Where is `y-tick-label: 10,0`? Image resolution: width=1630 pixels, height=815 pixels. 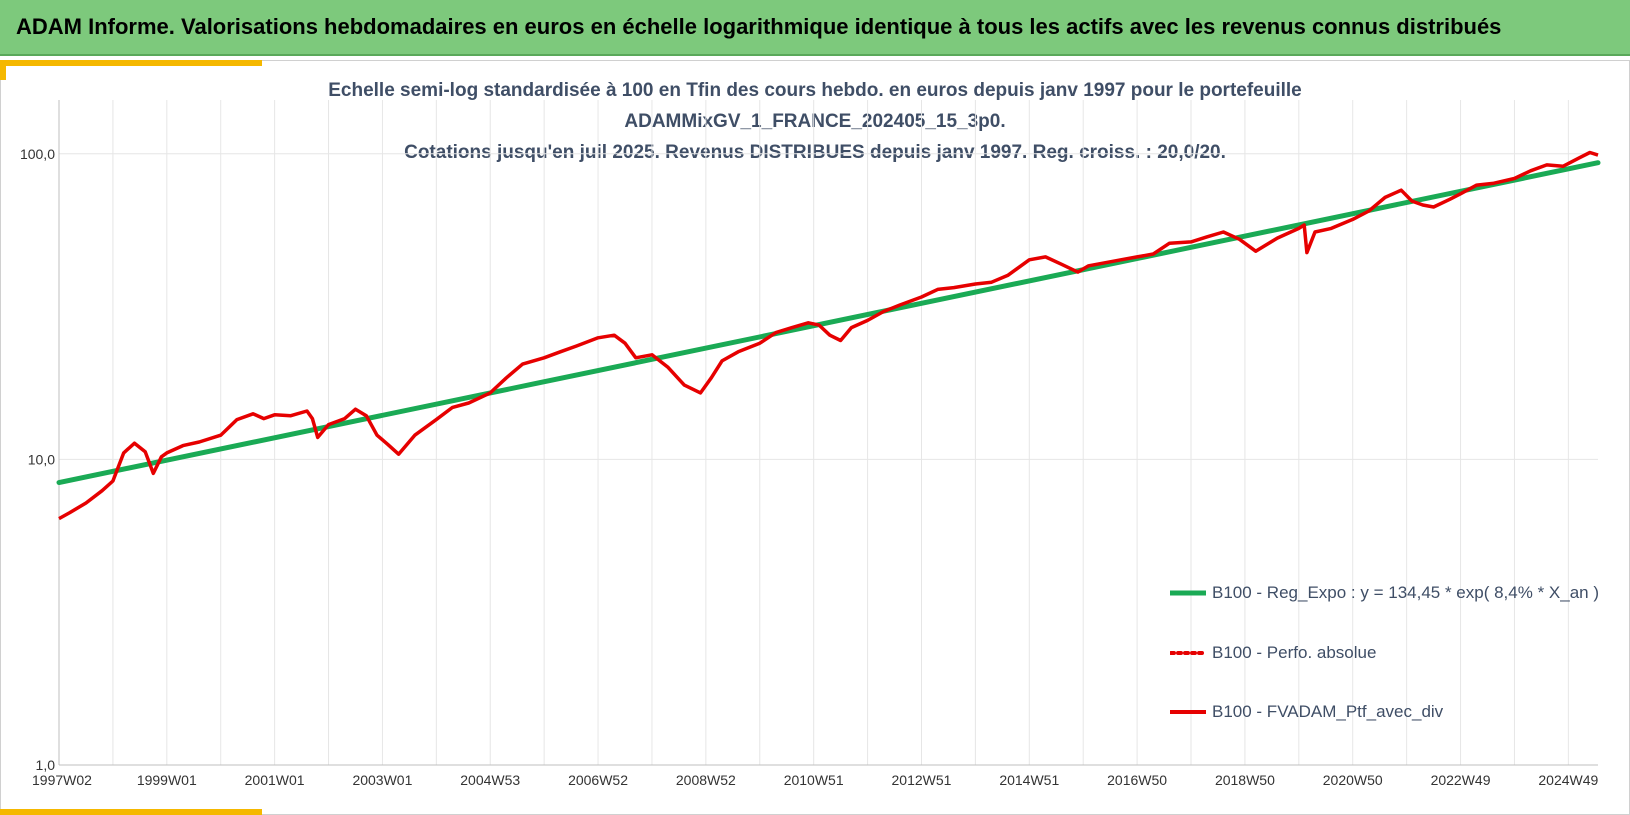 y-tick-label: 10,0 is located at coordinates (41, 459).